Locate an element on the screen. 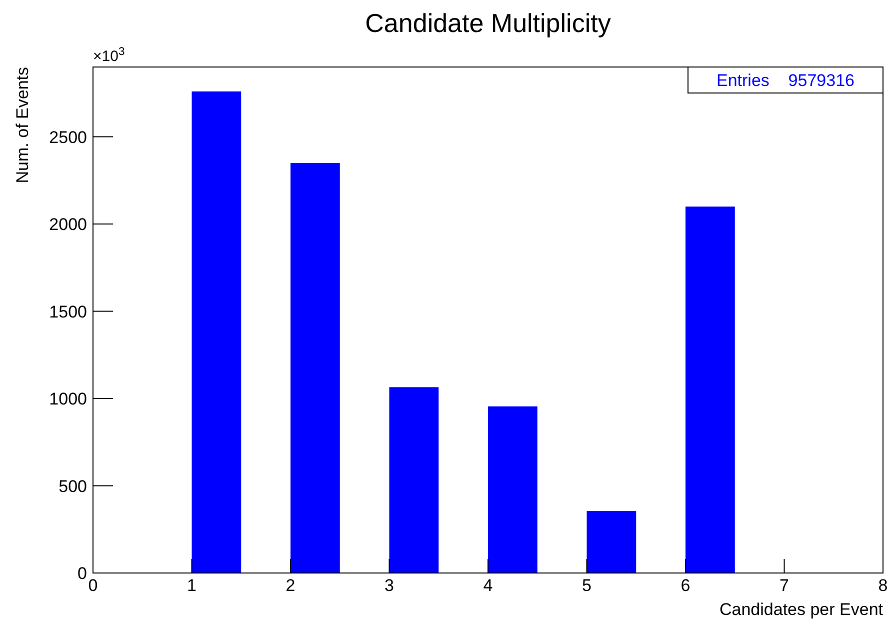 This screenshot has height=625, width=893. x-axis-title: Candidates per Event is located at coordinates (802, 609).